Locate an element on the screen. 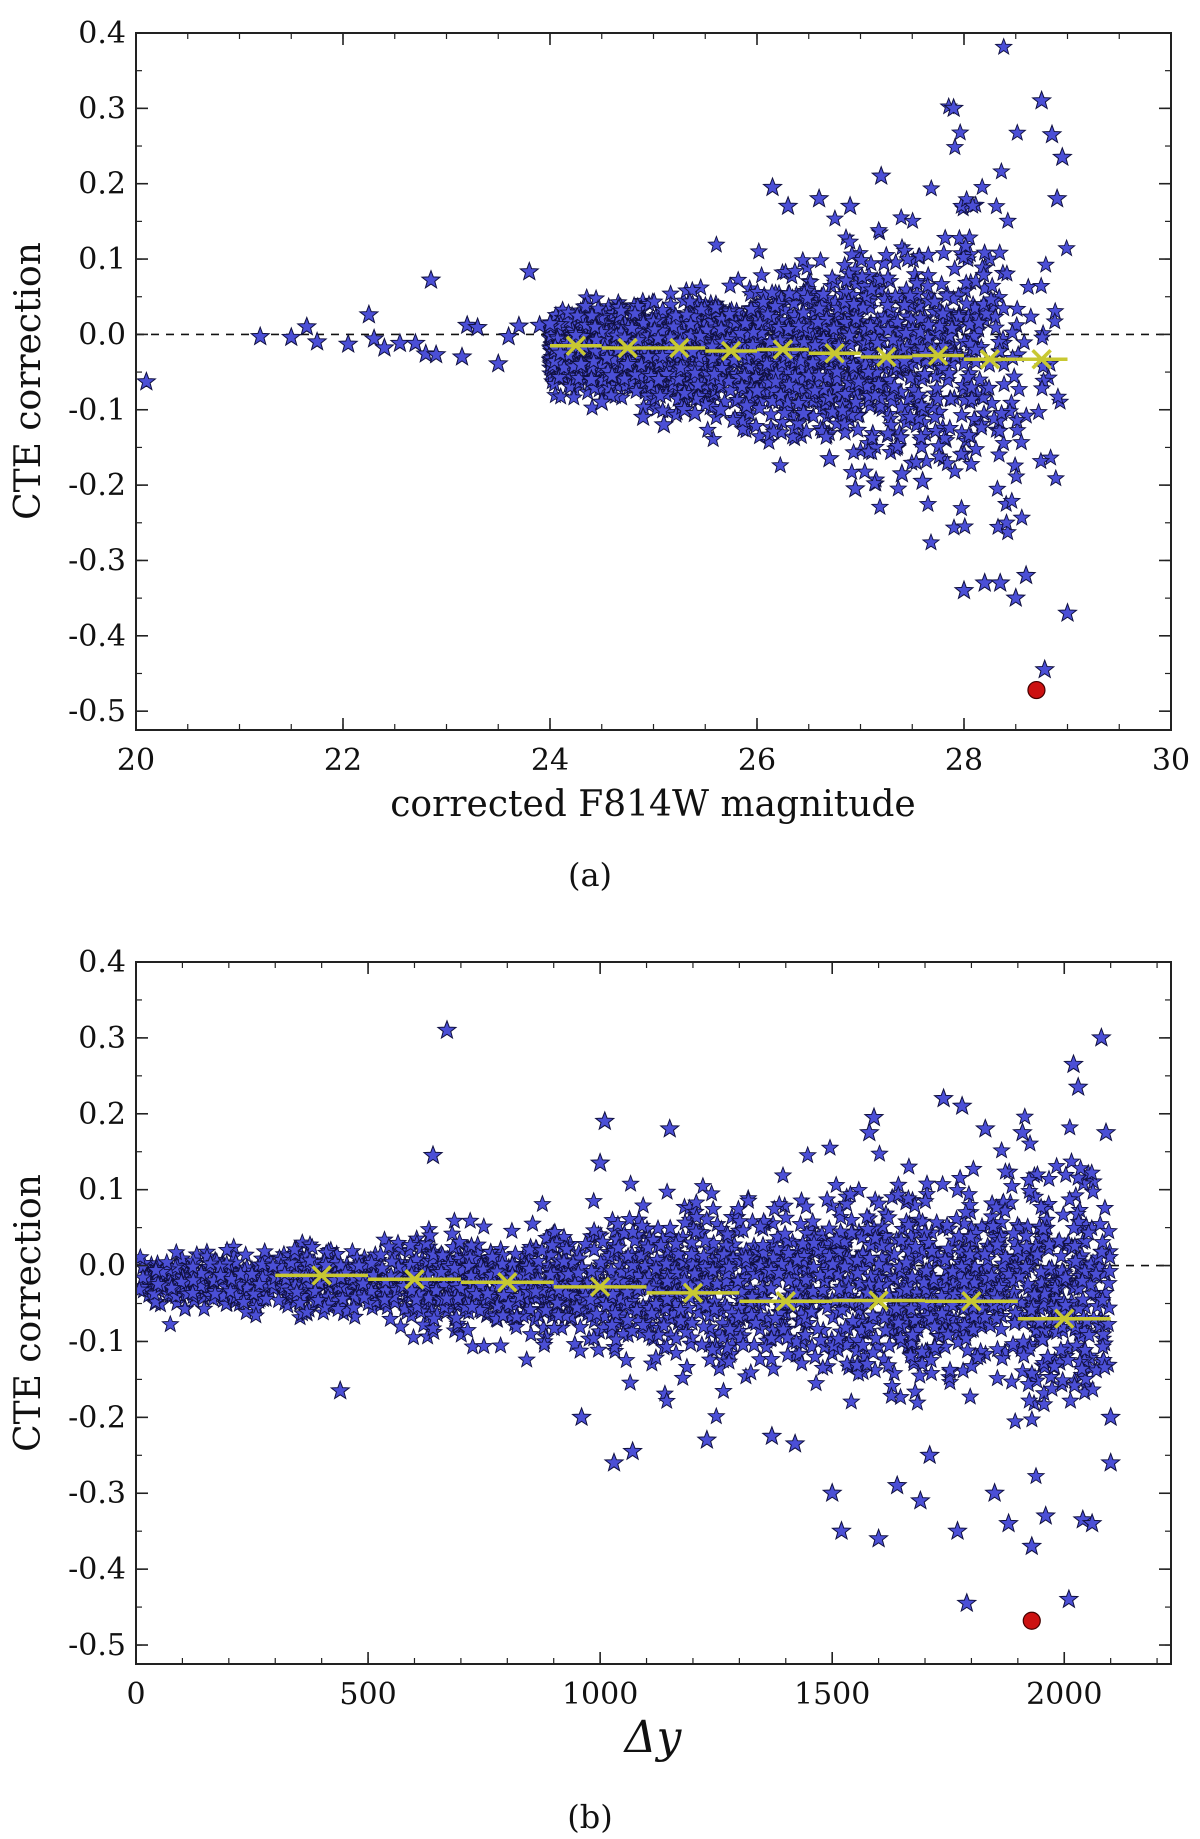 This screenshot has width=1200, height=1839. y-tick-label: -0.3 is located at coordinates (97, 560).